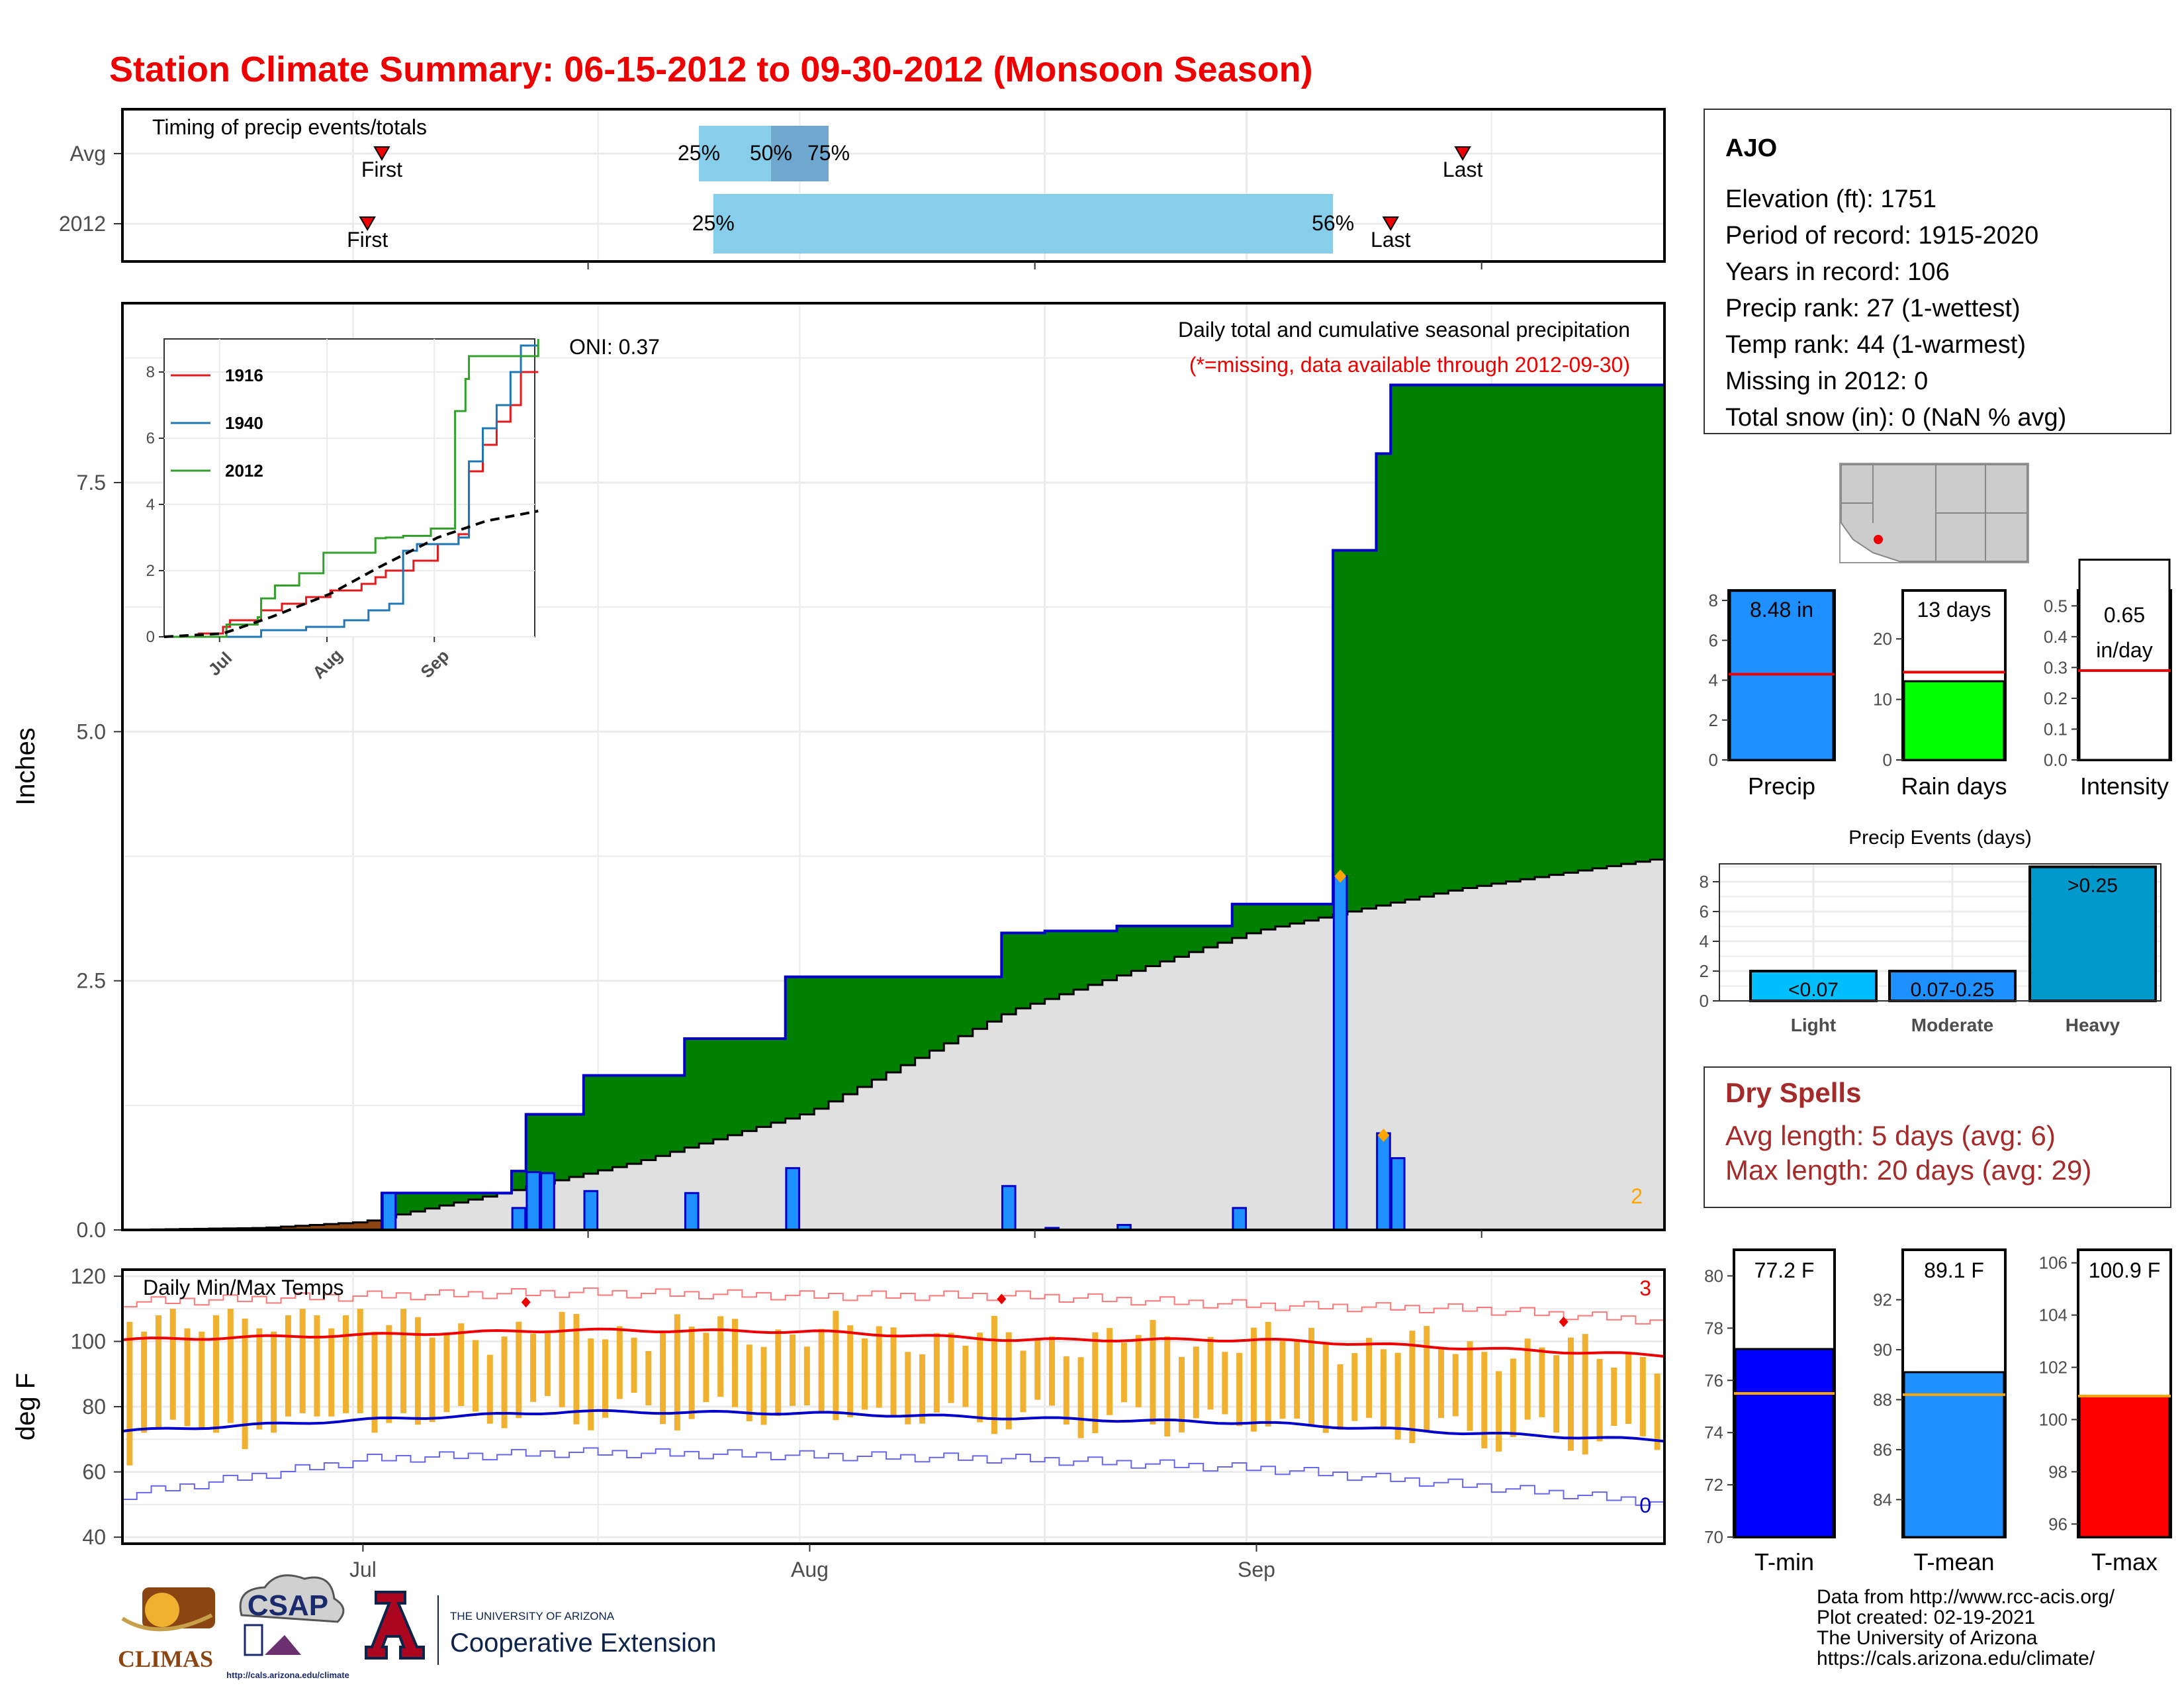  I want to click on avg-p75-label: 75%, so click(829, 153).